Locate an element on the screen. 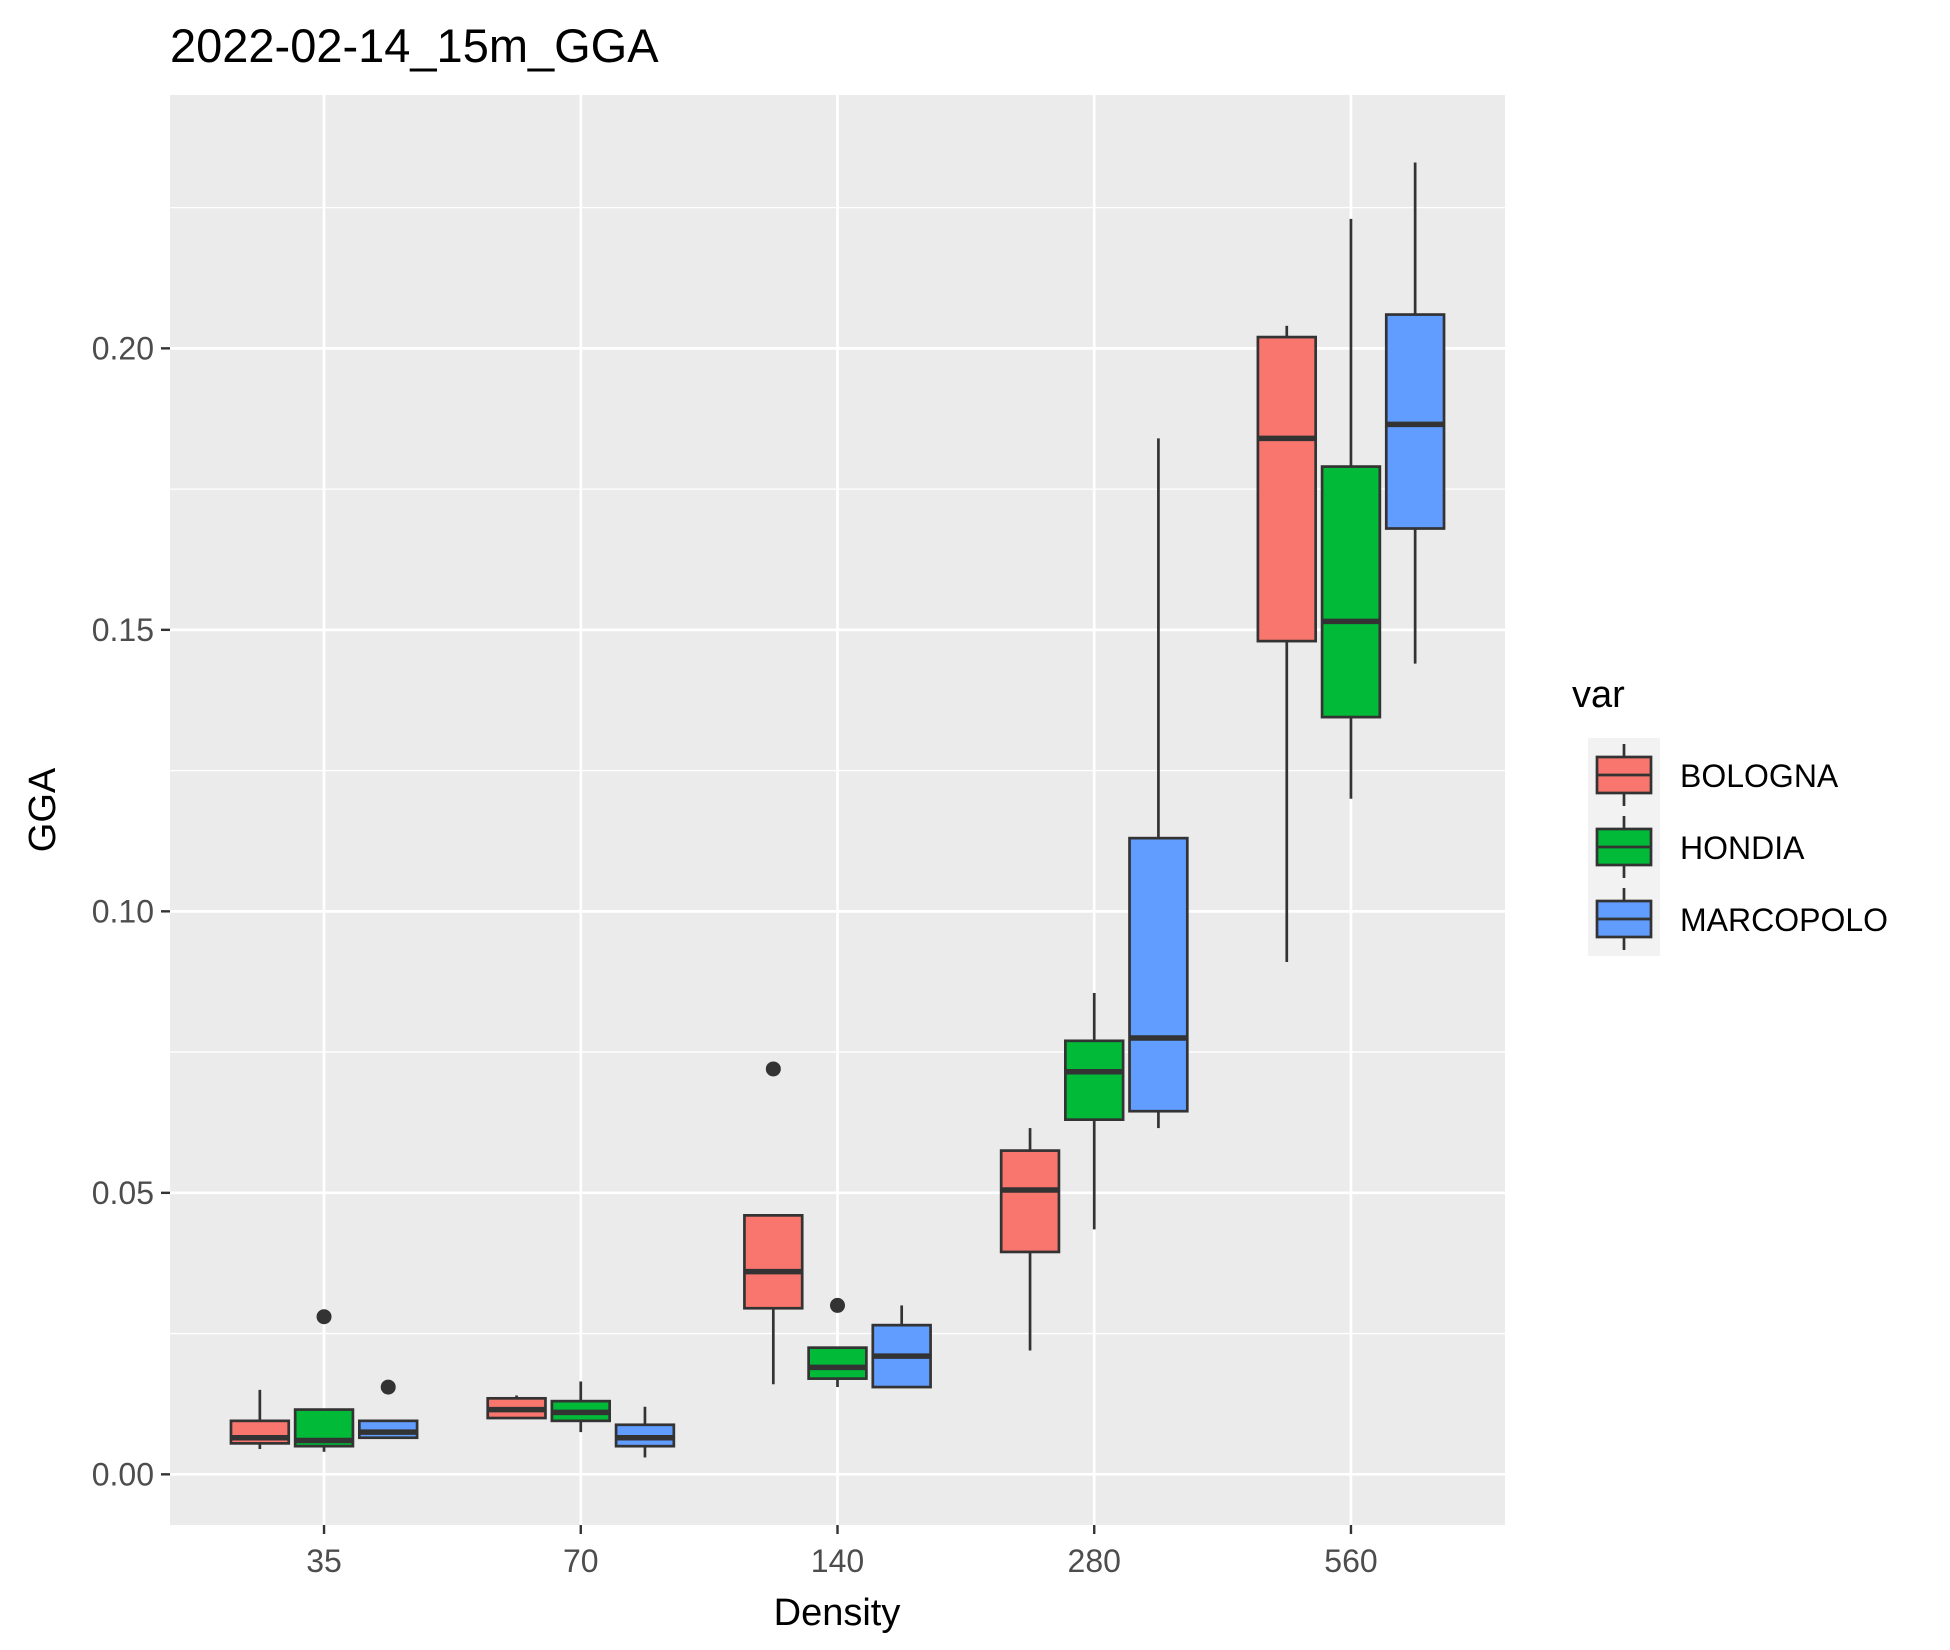  legend-label: HONDIA is located at coordinates (1742, 848).